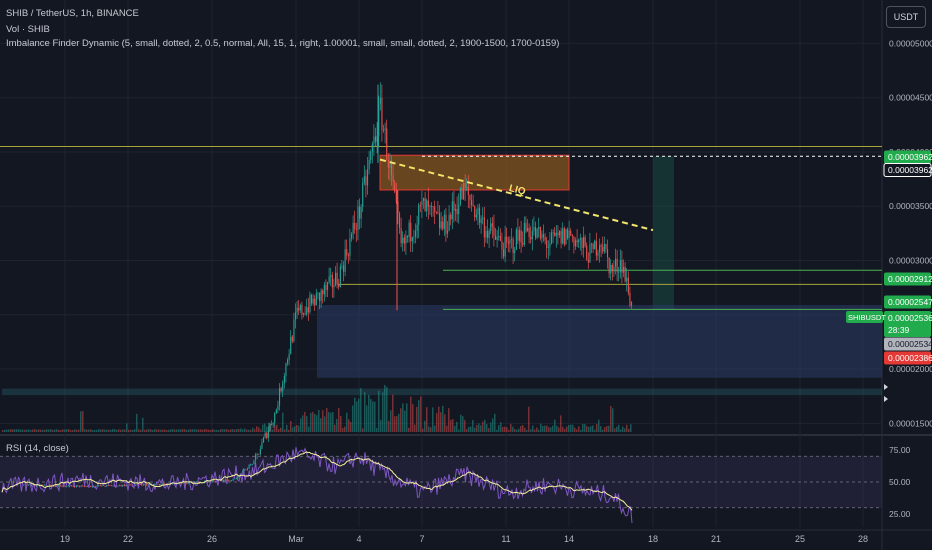 This screenshot has height=550, width=932. Describe the element at coordinates (910, 157) in the screenshot. I see `price-label-text: 0.00003962` at that location.